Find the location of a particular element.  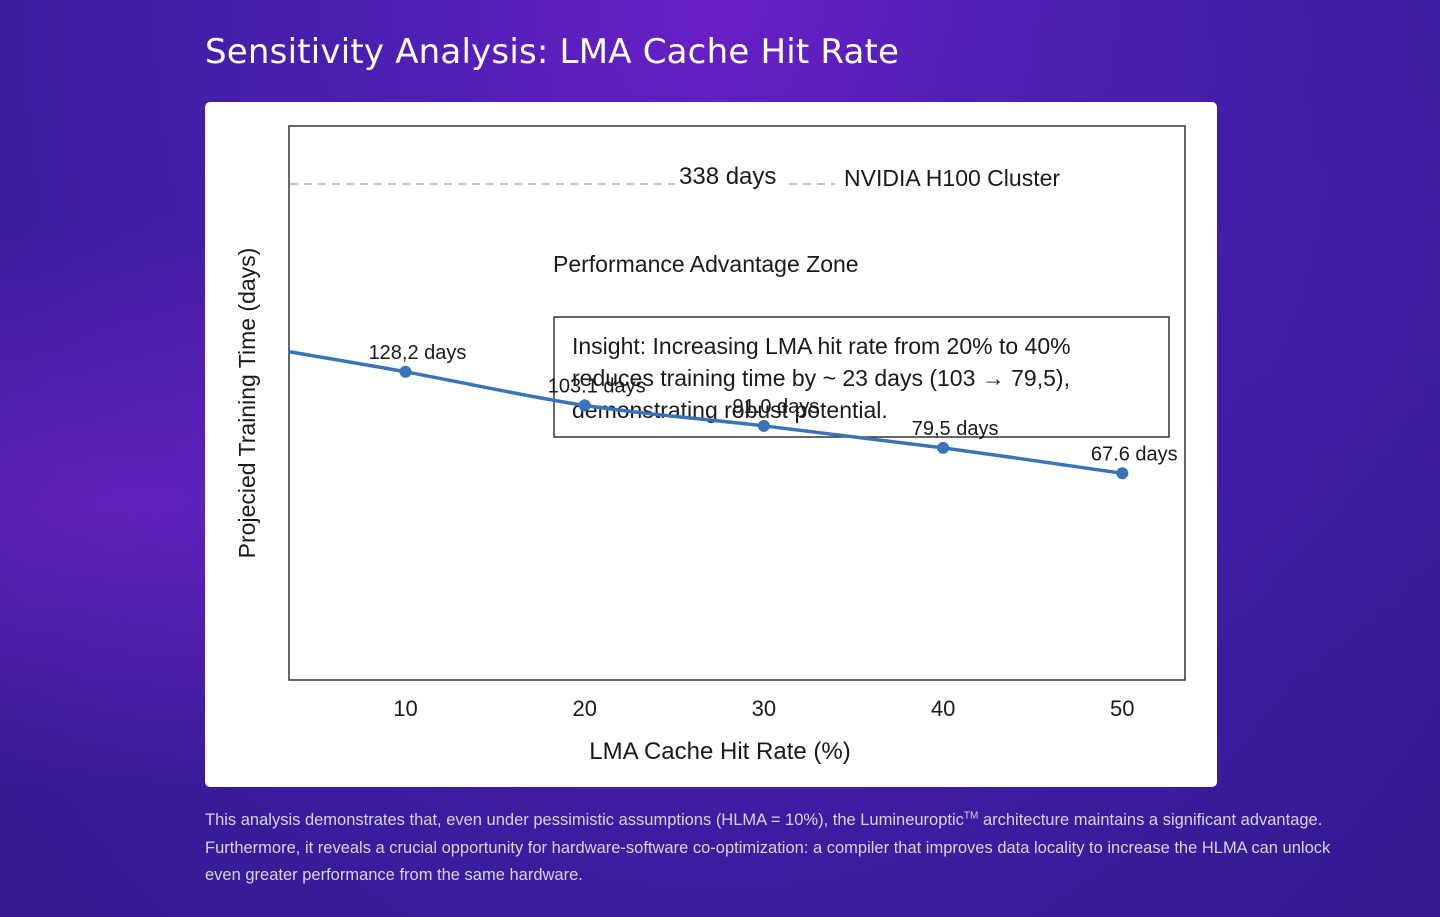

data-label: 103.1 days is located at coordinates (597, 386).